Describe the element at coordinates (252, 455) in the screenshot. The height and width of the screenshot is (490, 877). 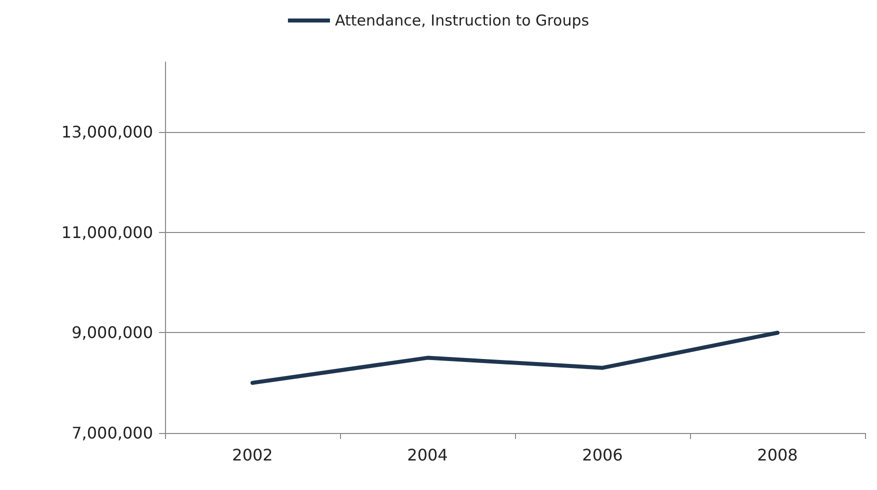
I see `x-tick-label: 2002` at that location.